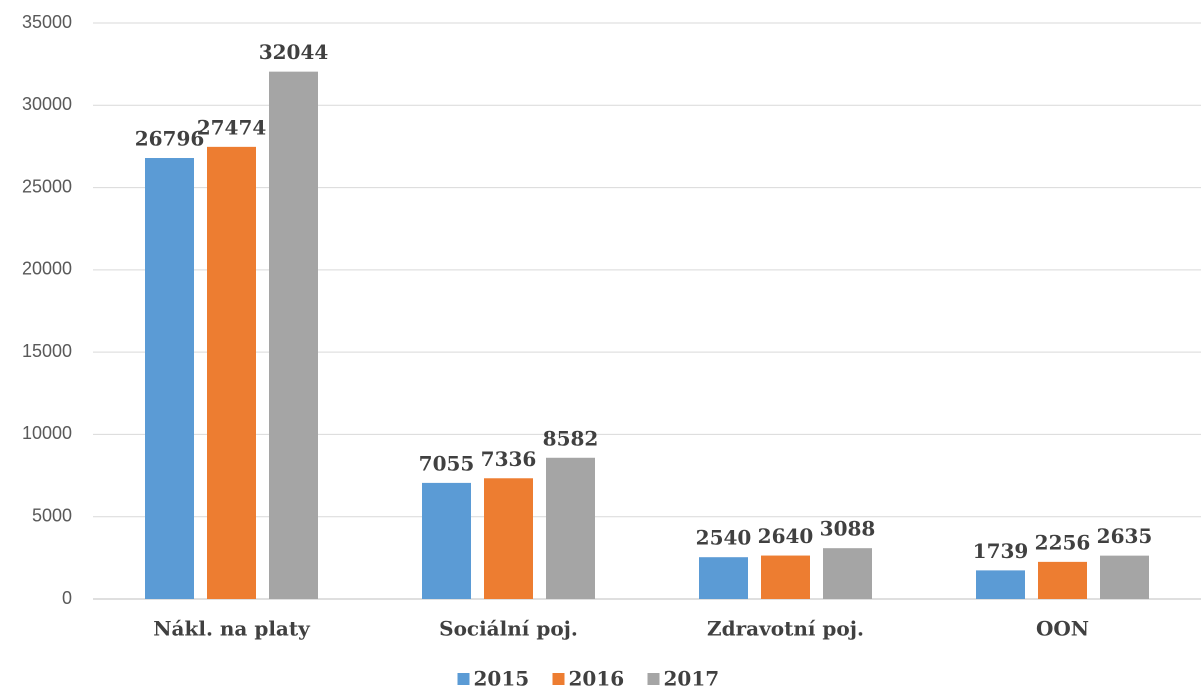  Describe the element at coordinates (848, 529) in the screenshot. I see `data-label: 3088` at that location.